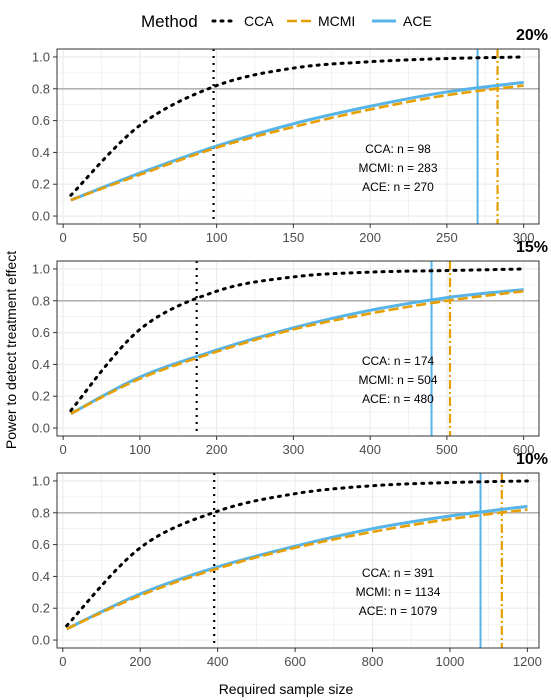  Describe the element at coordinates (397, 168) in the screenshot. I see `annotation-2: MCMI: n = 283` at that location.